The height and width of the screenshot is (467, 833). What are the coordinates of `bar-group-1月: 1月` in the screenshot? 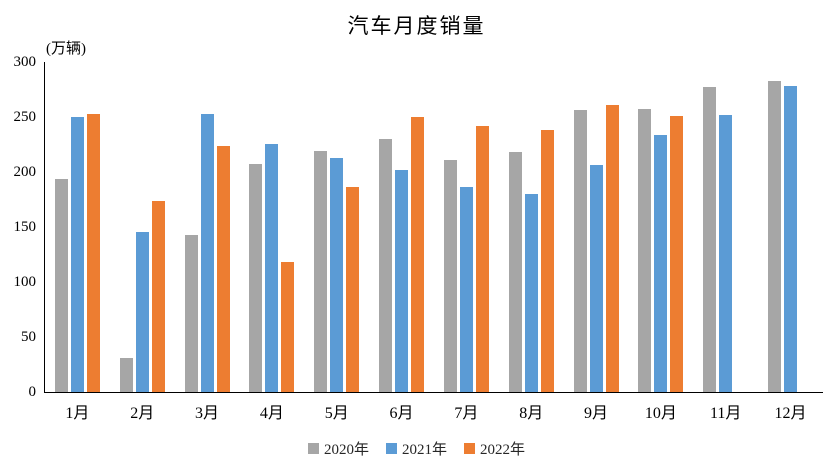 It's located at (77, 242).